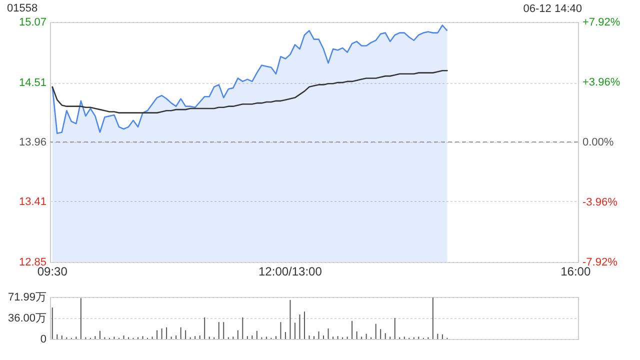 This screenshot has height=360, width=640. Describe the element at coordinates (32, 22) in the screenshot. I see `y-tick-label: 15.07` at that location.